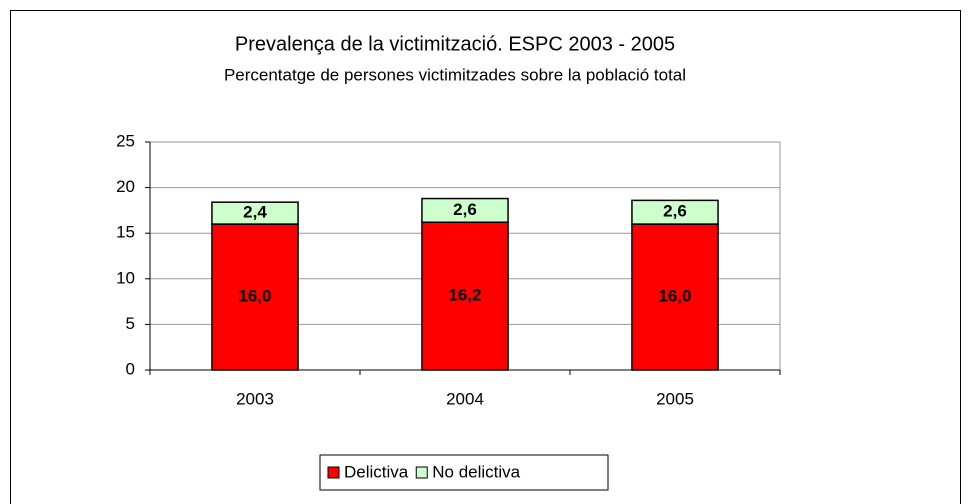  I want to click on data-label: 16,2, so click(464, 295).